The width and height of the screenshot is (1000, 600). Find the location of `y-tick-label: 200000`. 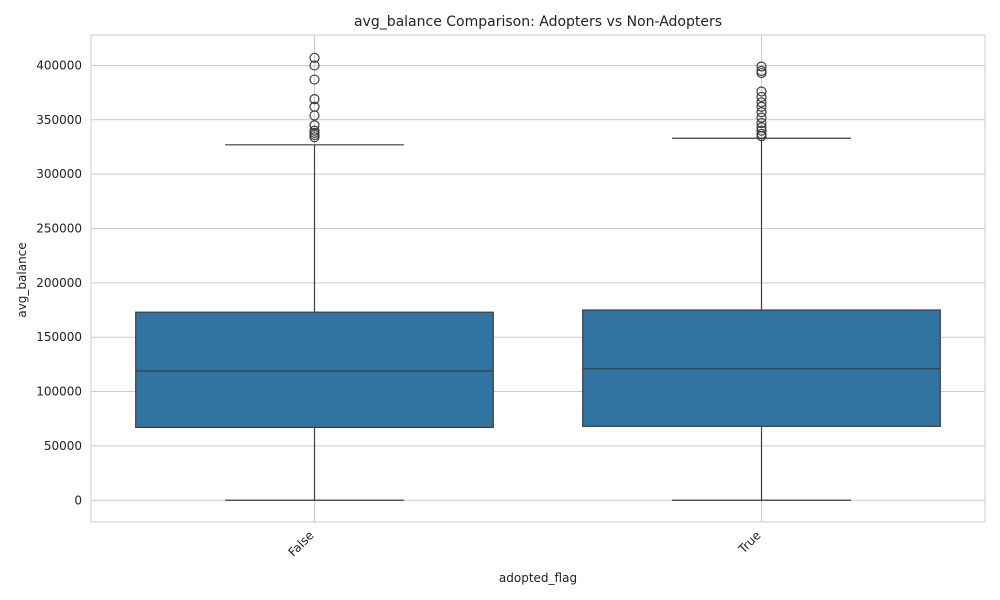

y-tick-label: 200000 is located at coordinates (59, 283).